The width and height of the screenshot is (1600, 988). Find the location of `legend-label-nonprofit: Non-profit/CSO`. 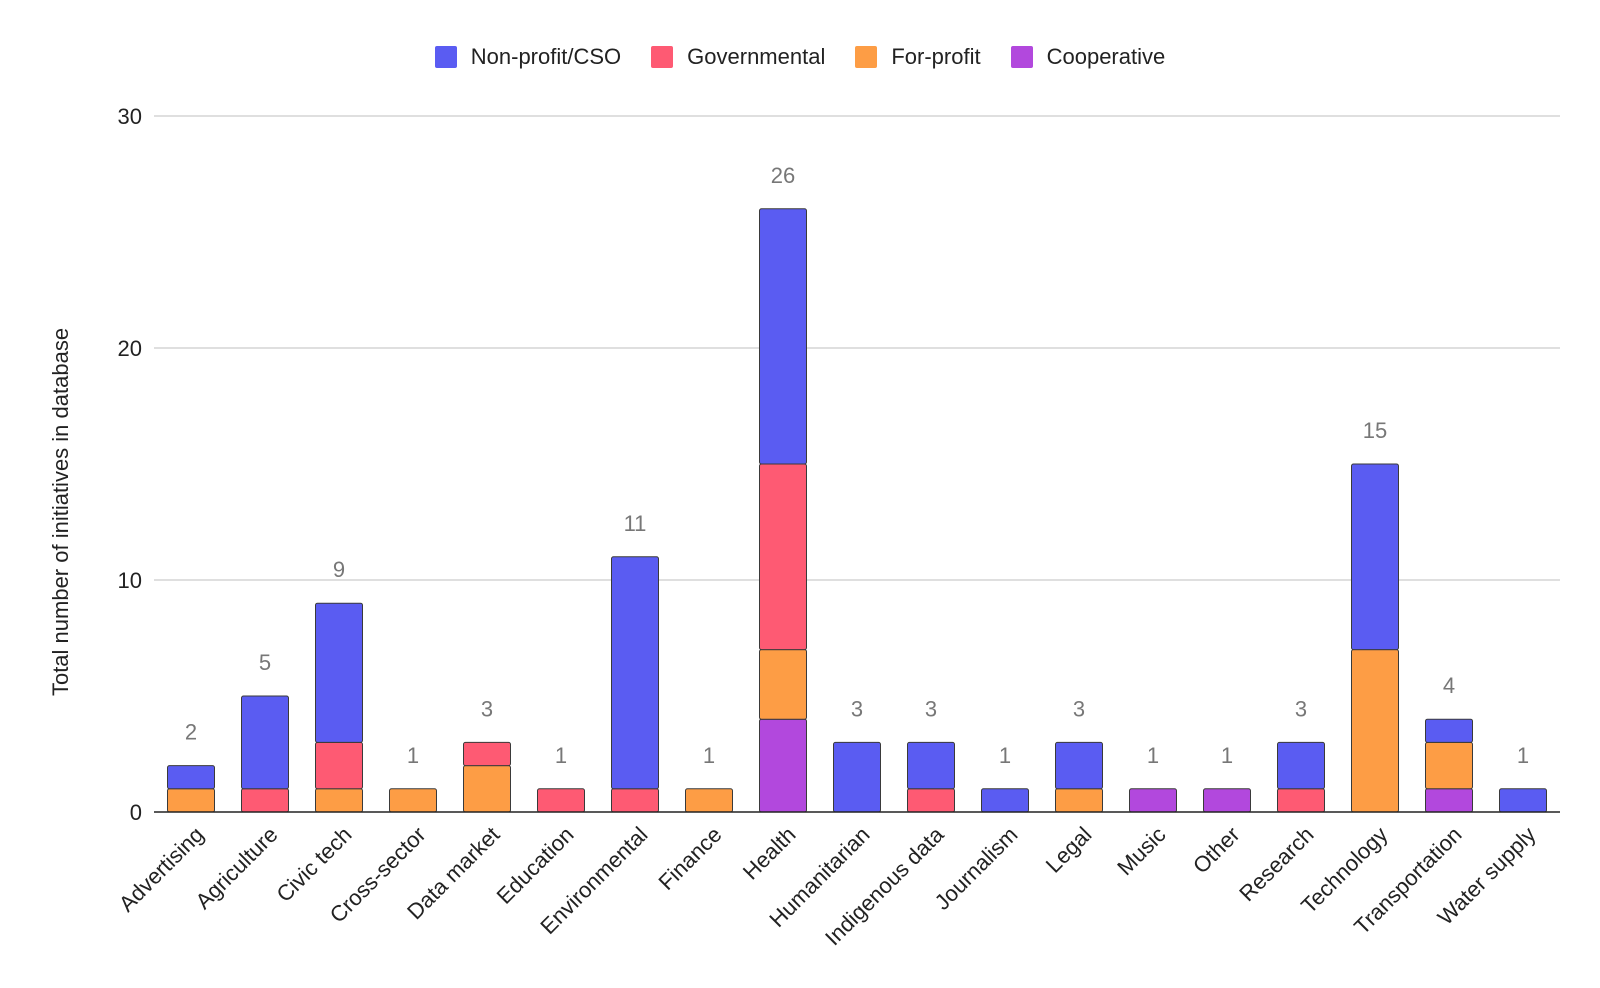

legend-label-nonprofit: Non-profit/CSO is located at coordinates (546, 56).